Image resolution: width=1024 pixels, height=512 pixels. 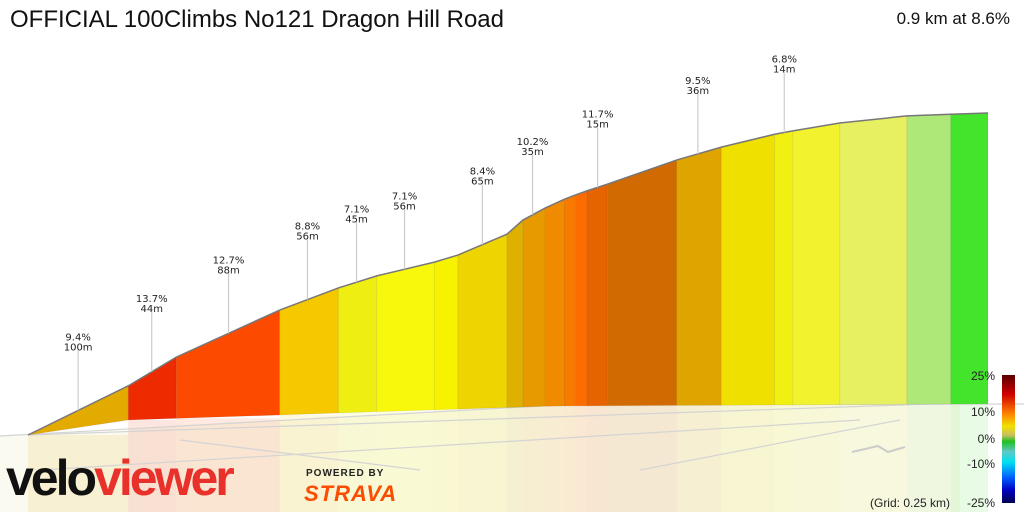 I want to click on annotation-label: 6.8%14m, so click(x=784, y=93).